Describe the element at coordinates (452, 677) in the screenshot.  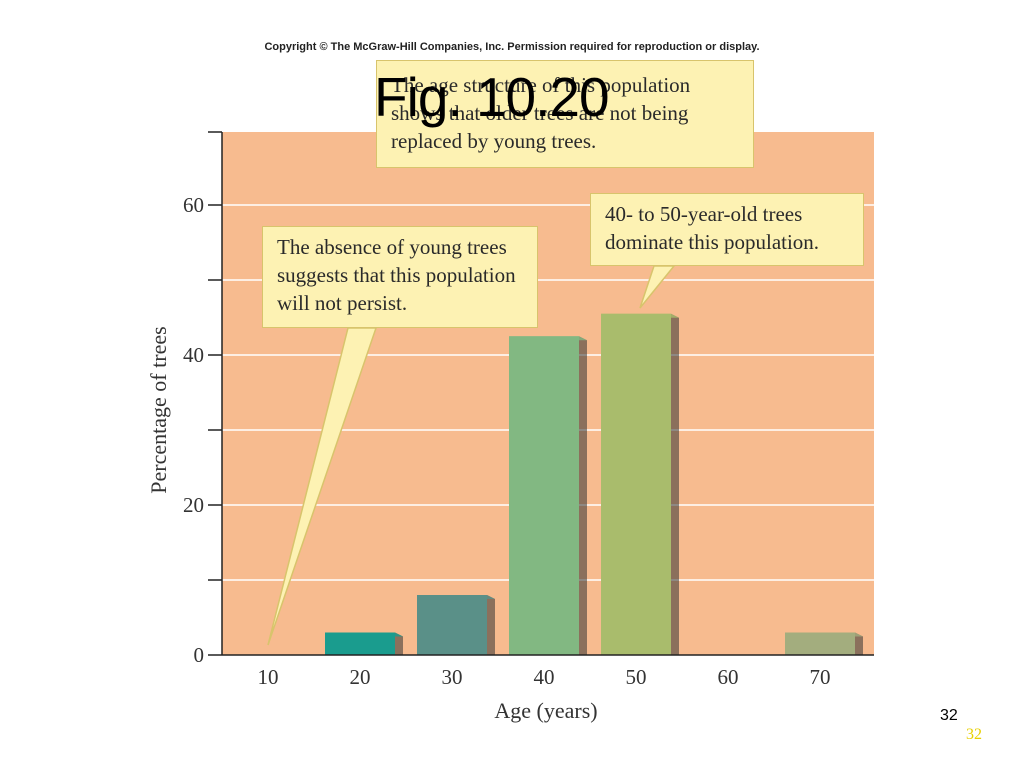
I see `x-tick-label-30: 30` at that location.